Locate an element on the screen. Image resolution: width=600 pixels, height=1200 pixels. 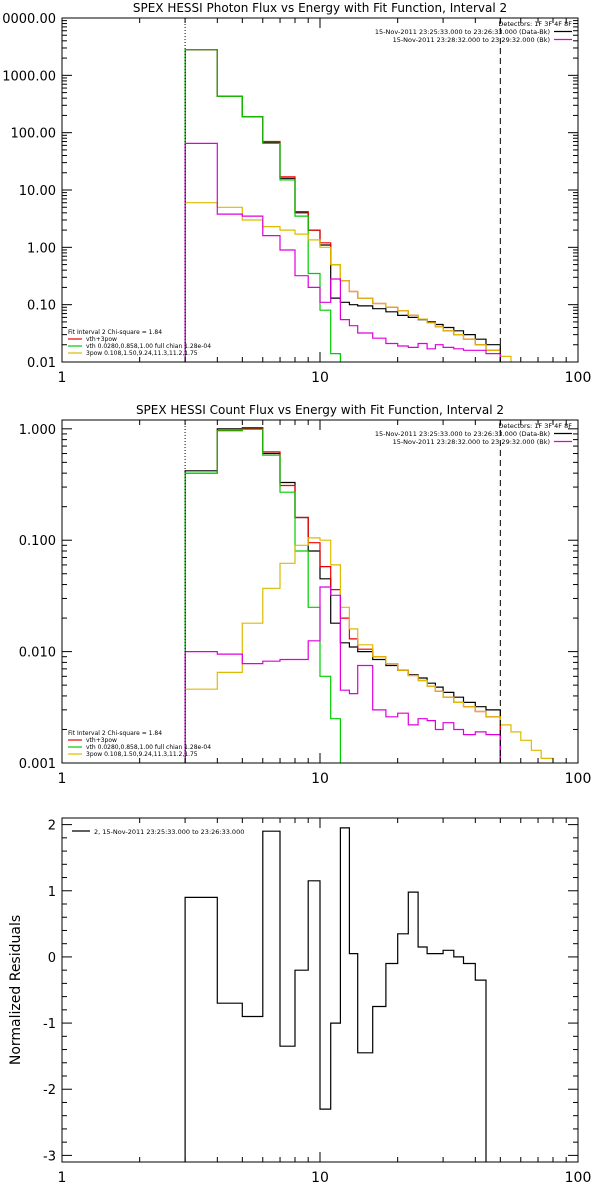
y-tick-label: 10.00 is located at coordinates (37, 191).